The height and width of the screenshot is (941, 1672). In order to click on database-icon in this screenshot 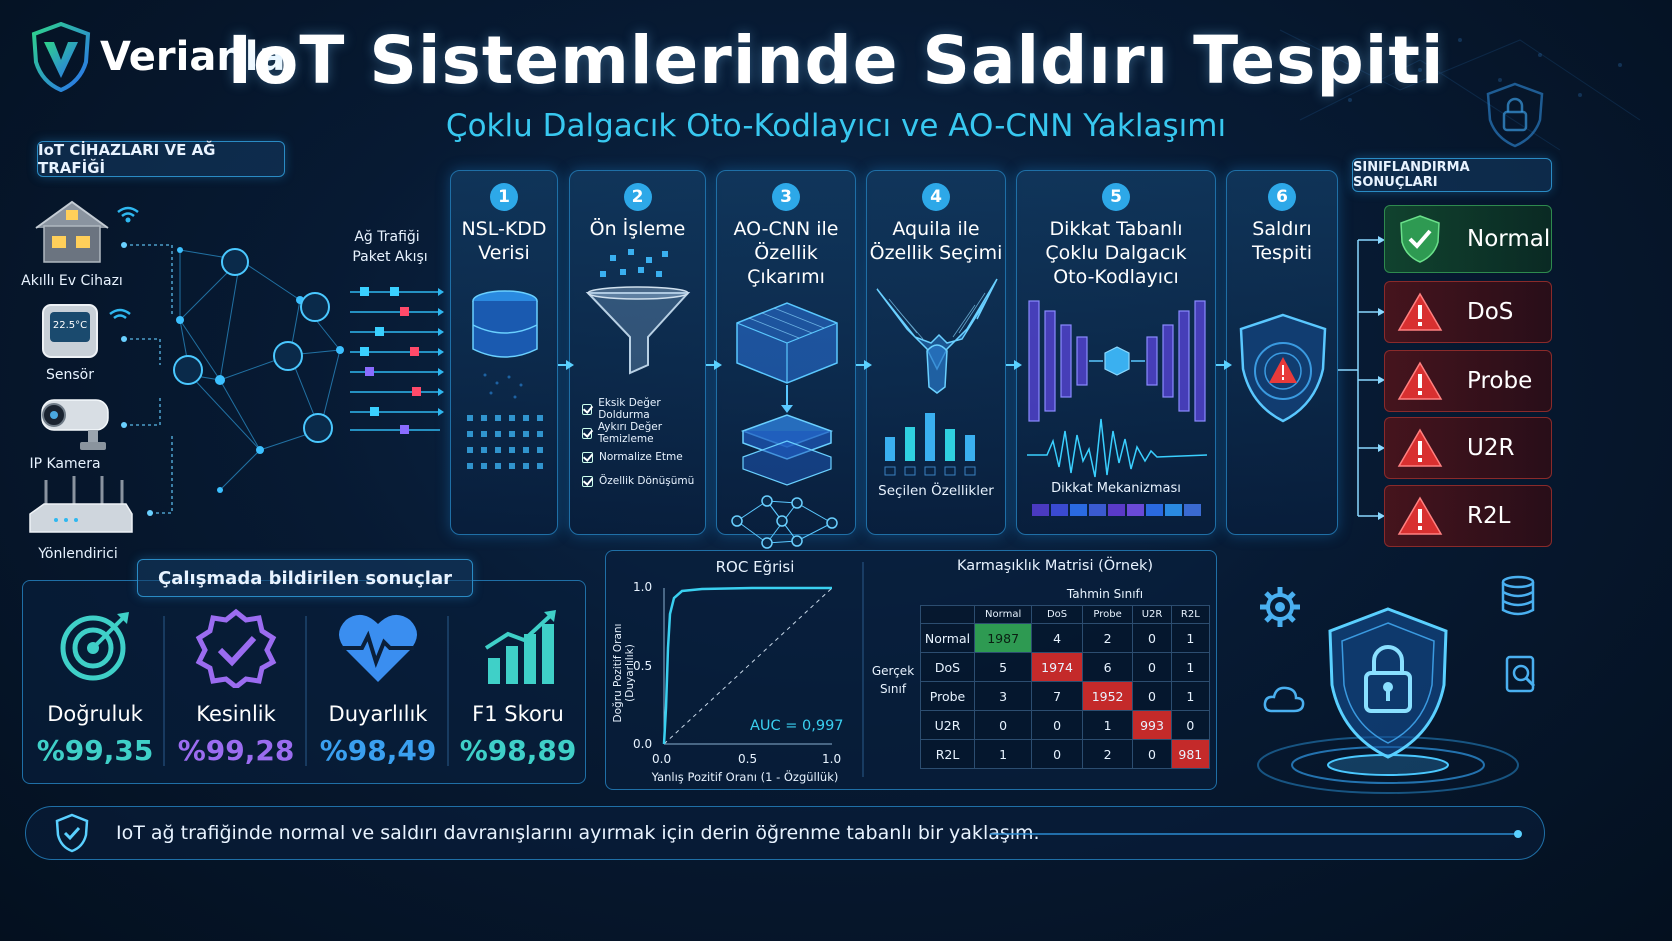, I will do `click(505, 379)`.